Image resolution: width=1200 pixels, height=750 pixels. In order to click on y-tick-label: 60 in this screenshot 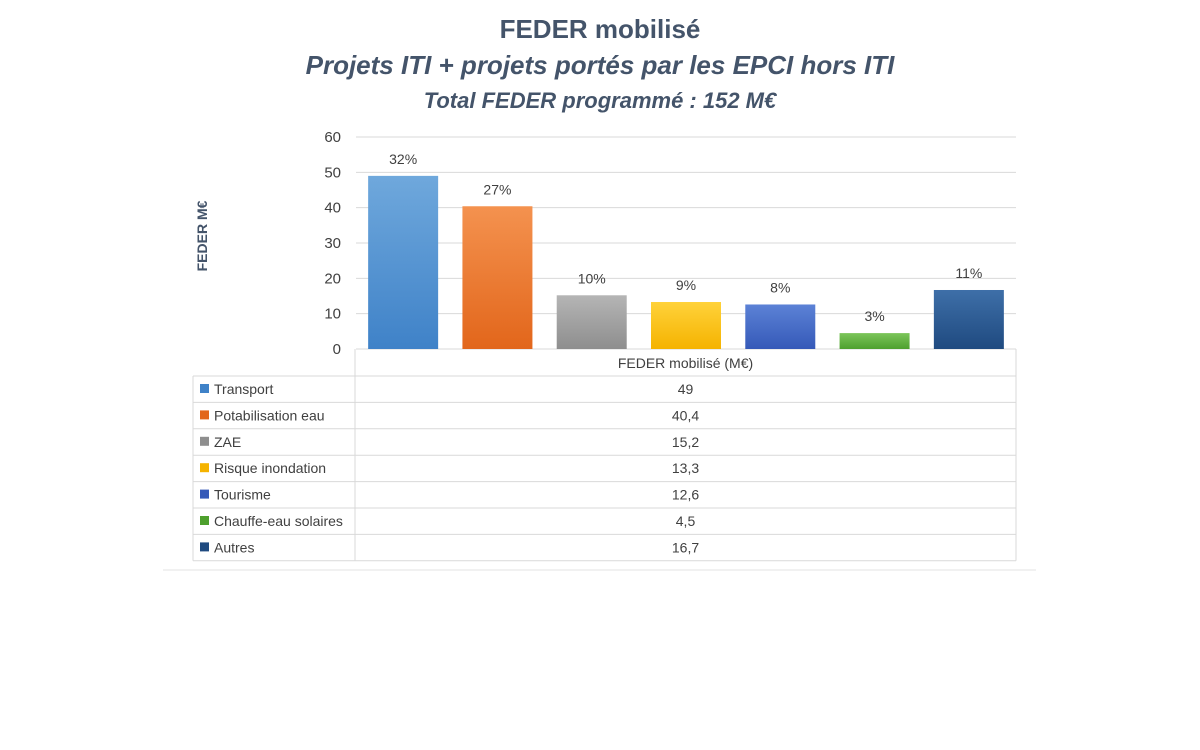, I will do `click(332, 137)`.